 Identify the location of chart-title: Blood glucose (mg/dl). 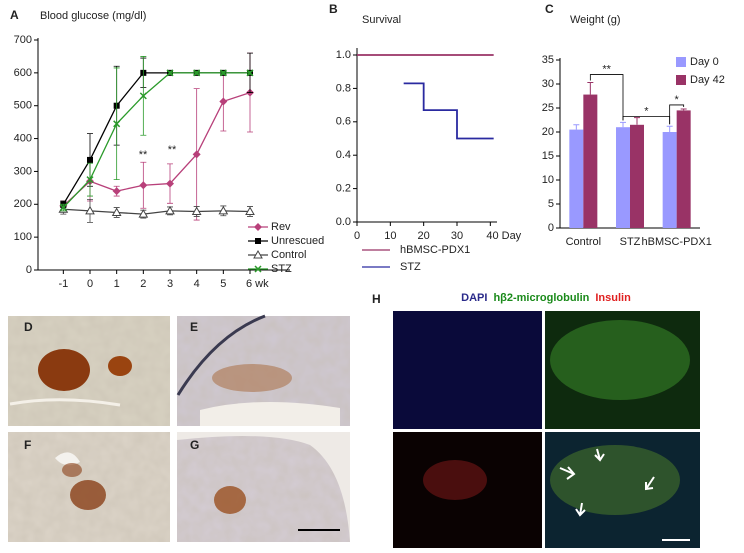
(93, 16).